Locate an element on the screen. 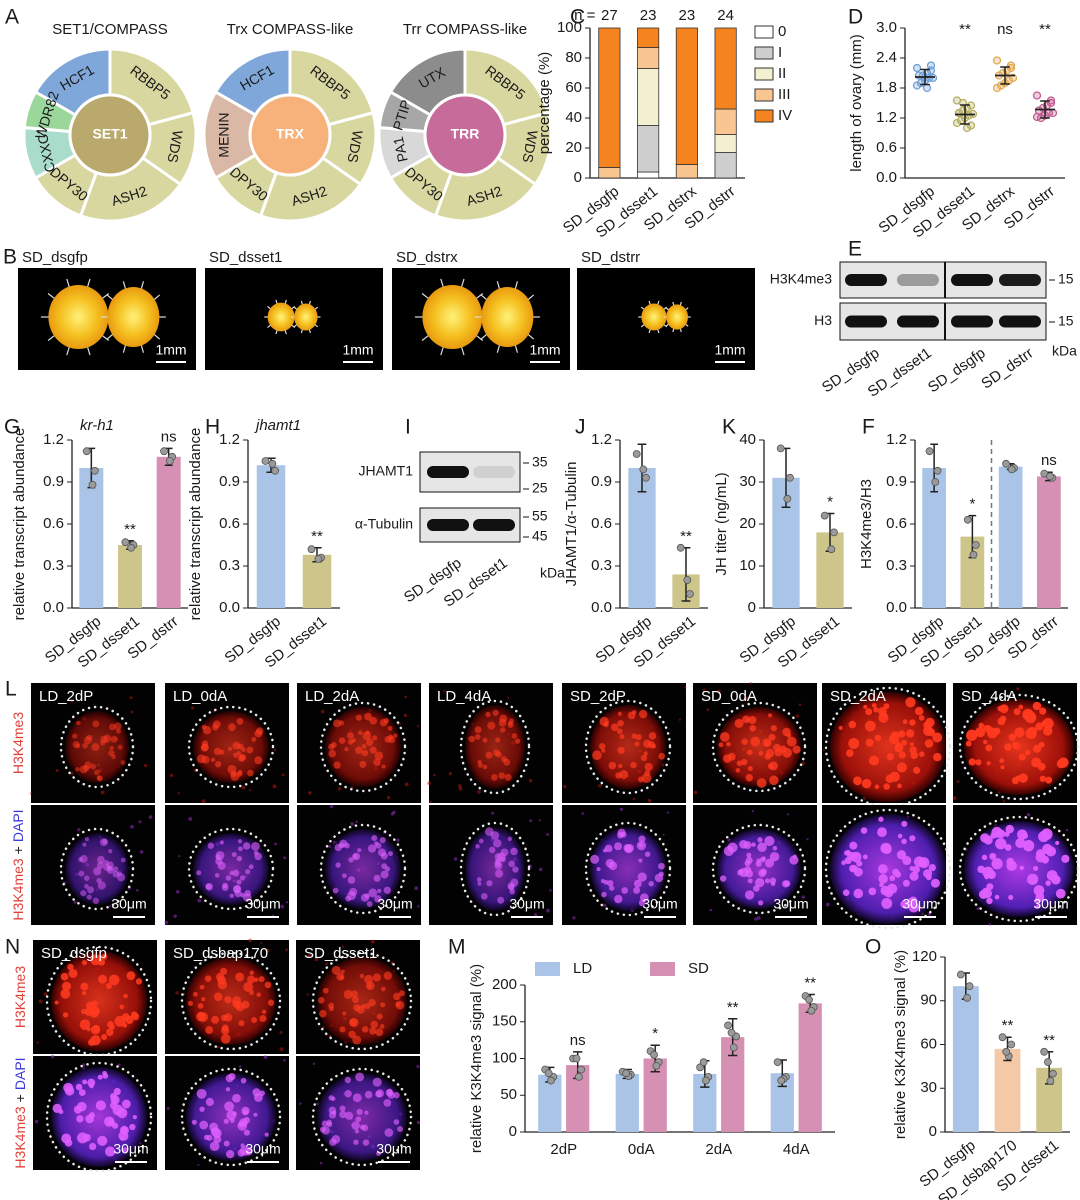 The height and width of the screenshot is (1200, 1080). blot-band is located at coordinates (972, 280).